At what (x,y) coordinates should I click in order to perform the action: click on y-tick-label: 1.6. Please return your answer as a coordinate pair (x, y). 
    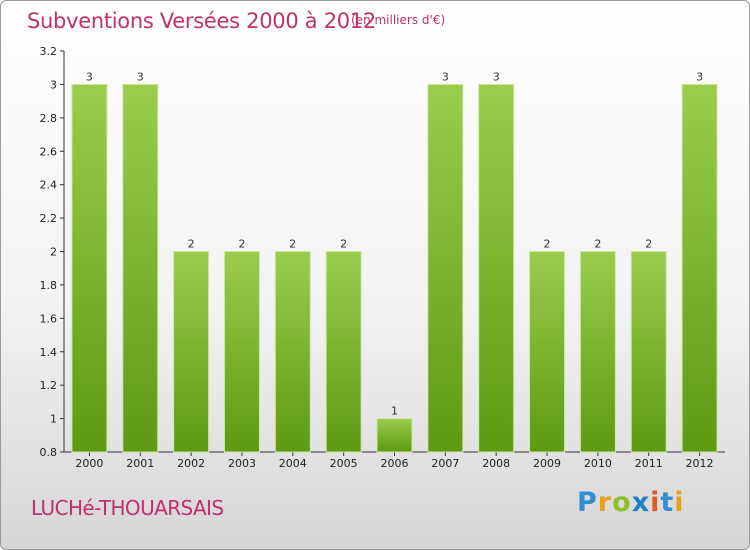
    Looking at the image, I should click on (49, 318).